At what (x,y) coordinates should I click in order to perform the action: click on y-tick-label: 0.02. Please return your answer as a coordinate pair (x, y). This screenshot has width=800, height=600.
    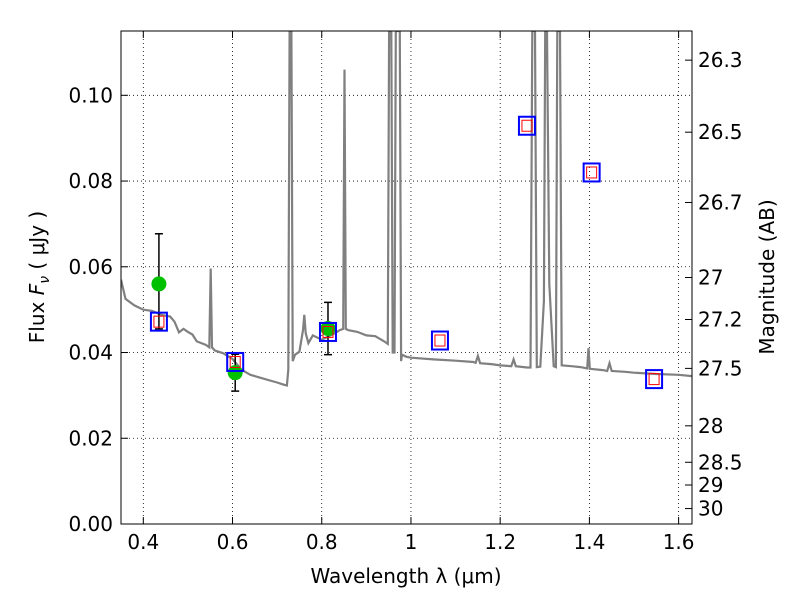
    Looking at the image, I should click on (90, 438).